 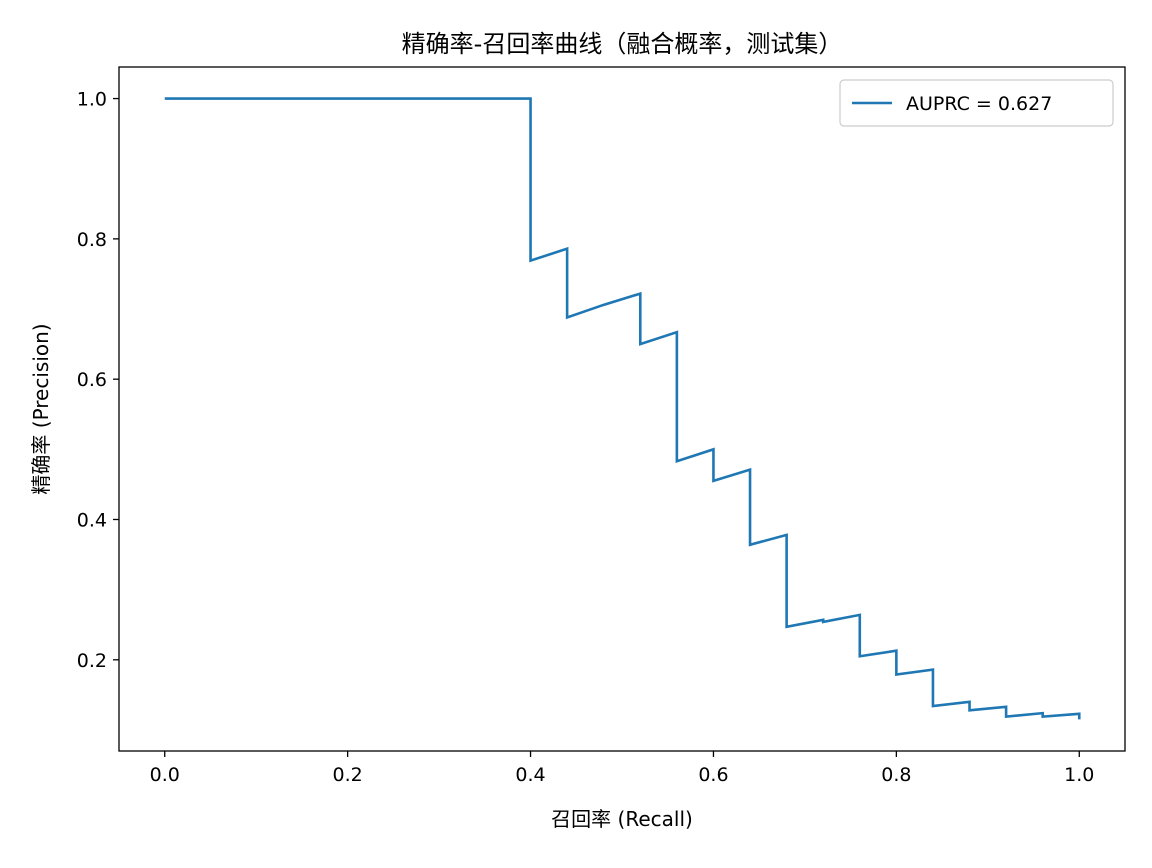 What do you see at coordinates (713, 775) in the screenshot?
I see `x-tick-label-3: 0.6` at bounding box center [713, 775].